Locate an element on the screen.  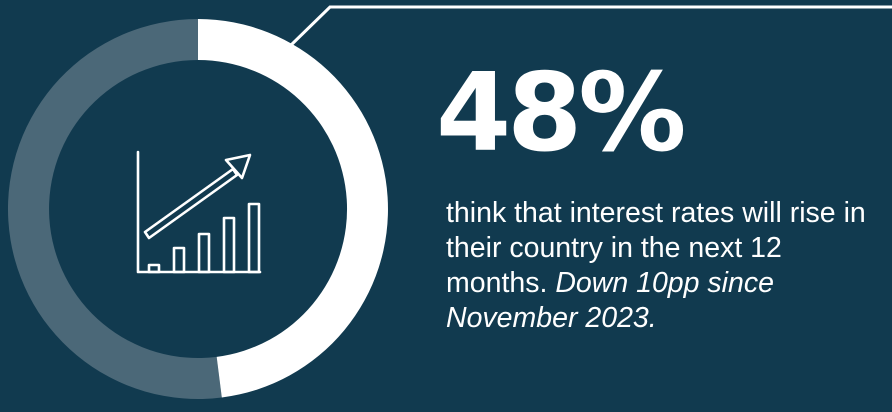
callout-line is located at coordinates (589, 27).